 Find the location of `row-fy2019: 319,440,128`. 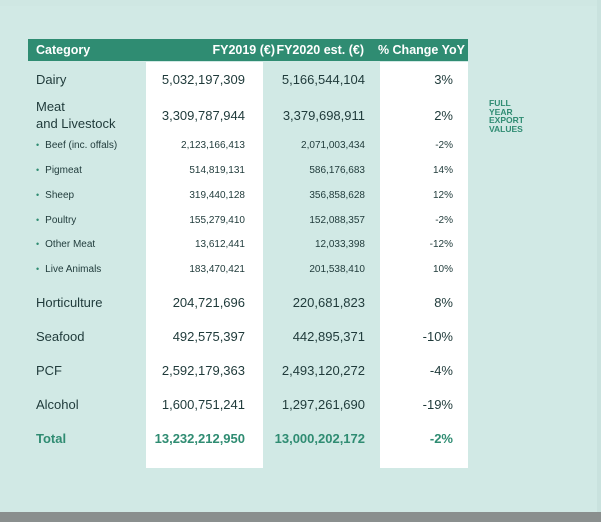

row-fy2019: 319,440,128 is located at coordinates (217, 195).